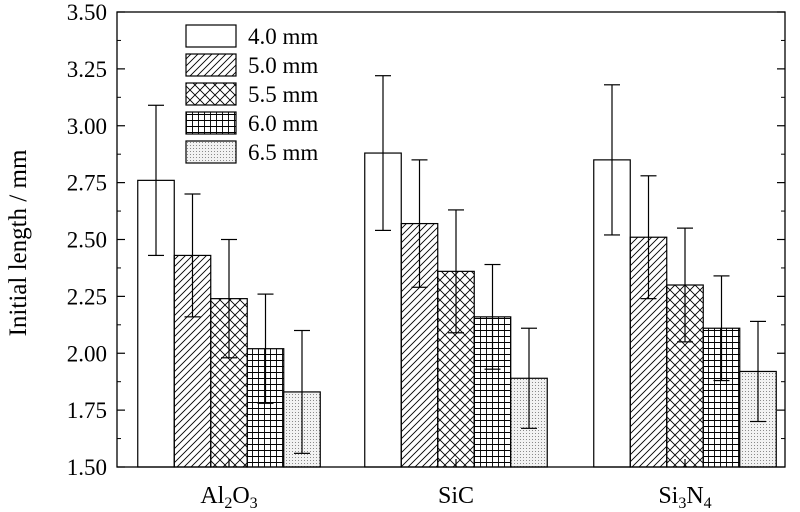 This screenshot has height=512, width=800. Describe the element at coordinates (87, 296) in the screenshot. I see `y-tick-label: 2.25` at that location.